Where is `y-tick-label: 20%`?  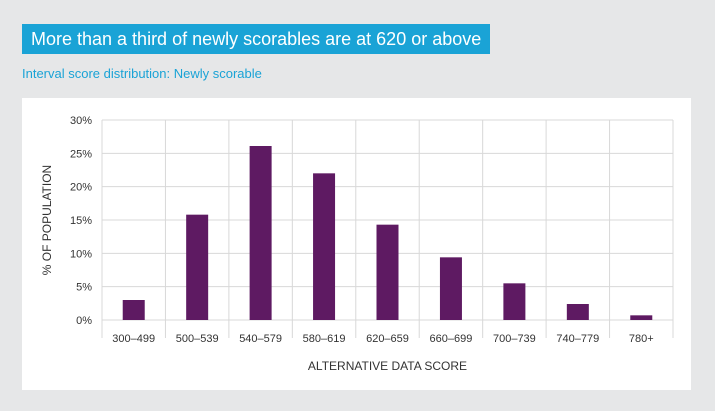
y-tick-label: 20% is located at coordinates (81, 188).